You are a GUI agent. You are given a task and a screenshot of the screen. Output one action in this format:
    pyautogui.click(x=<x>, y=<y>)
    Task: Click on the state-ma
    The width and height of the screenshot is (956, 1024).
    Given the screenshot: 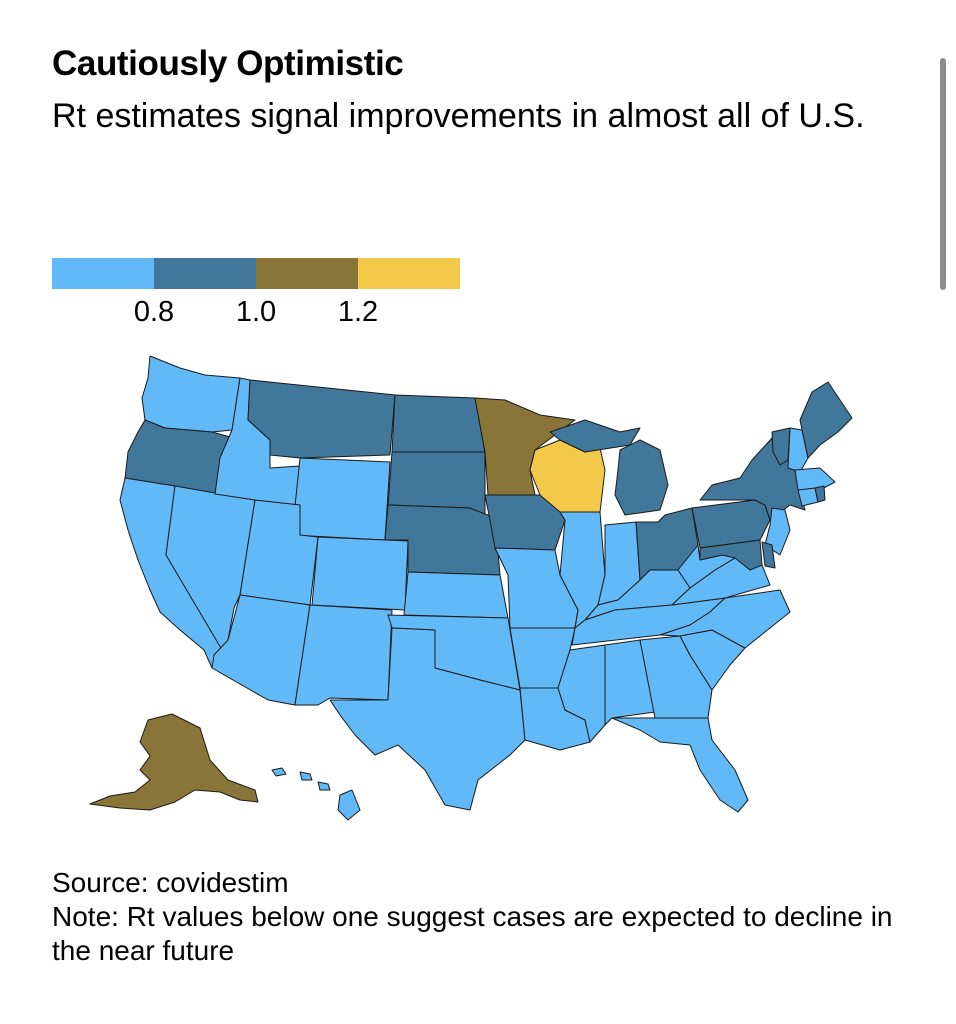 What is the action you would take?
    pyautogui.click(x=815, y=479)
    